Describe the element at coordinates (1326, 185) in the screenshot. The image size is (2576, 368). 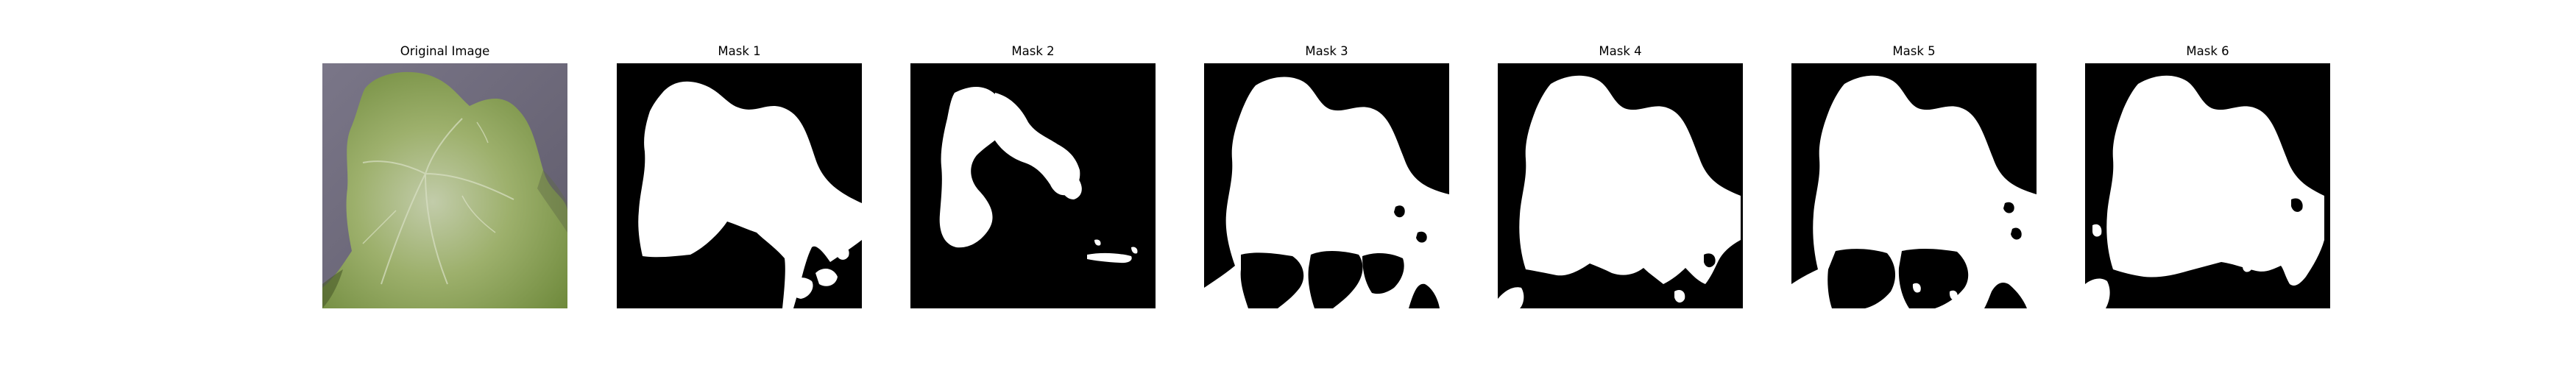
I see `mask-3-image` at that location.